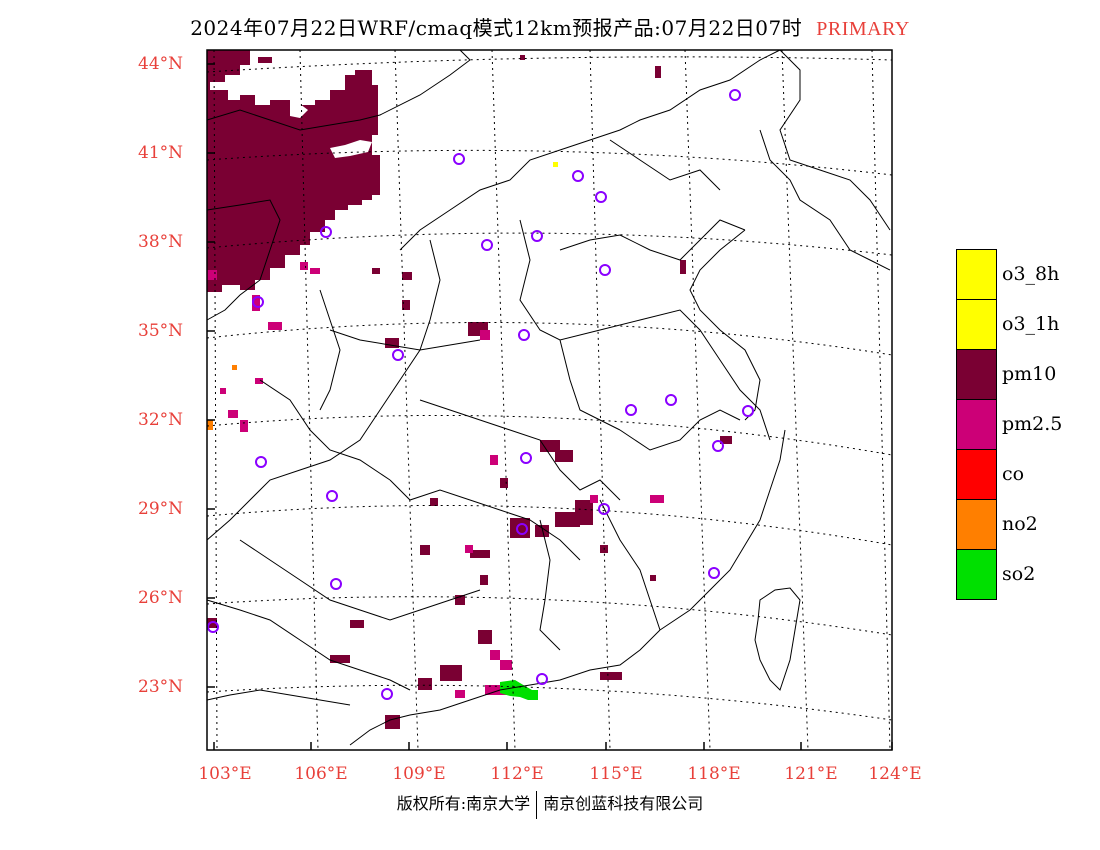  Describe the element at coordinates (519, 690) in the screenshot. I see `so2-region` at that location.